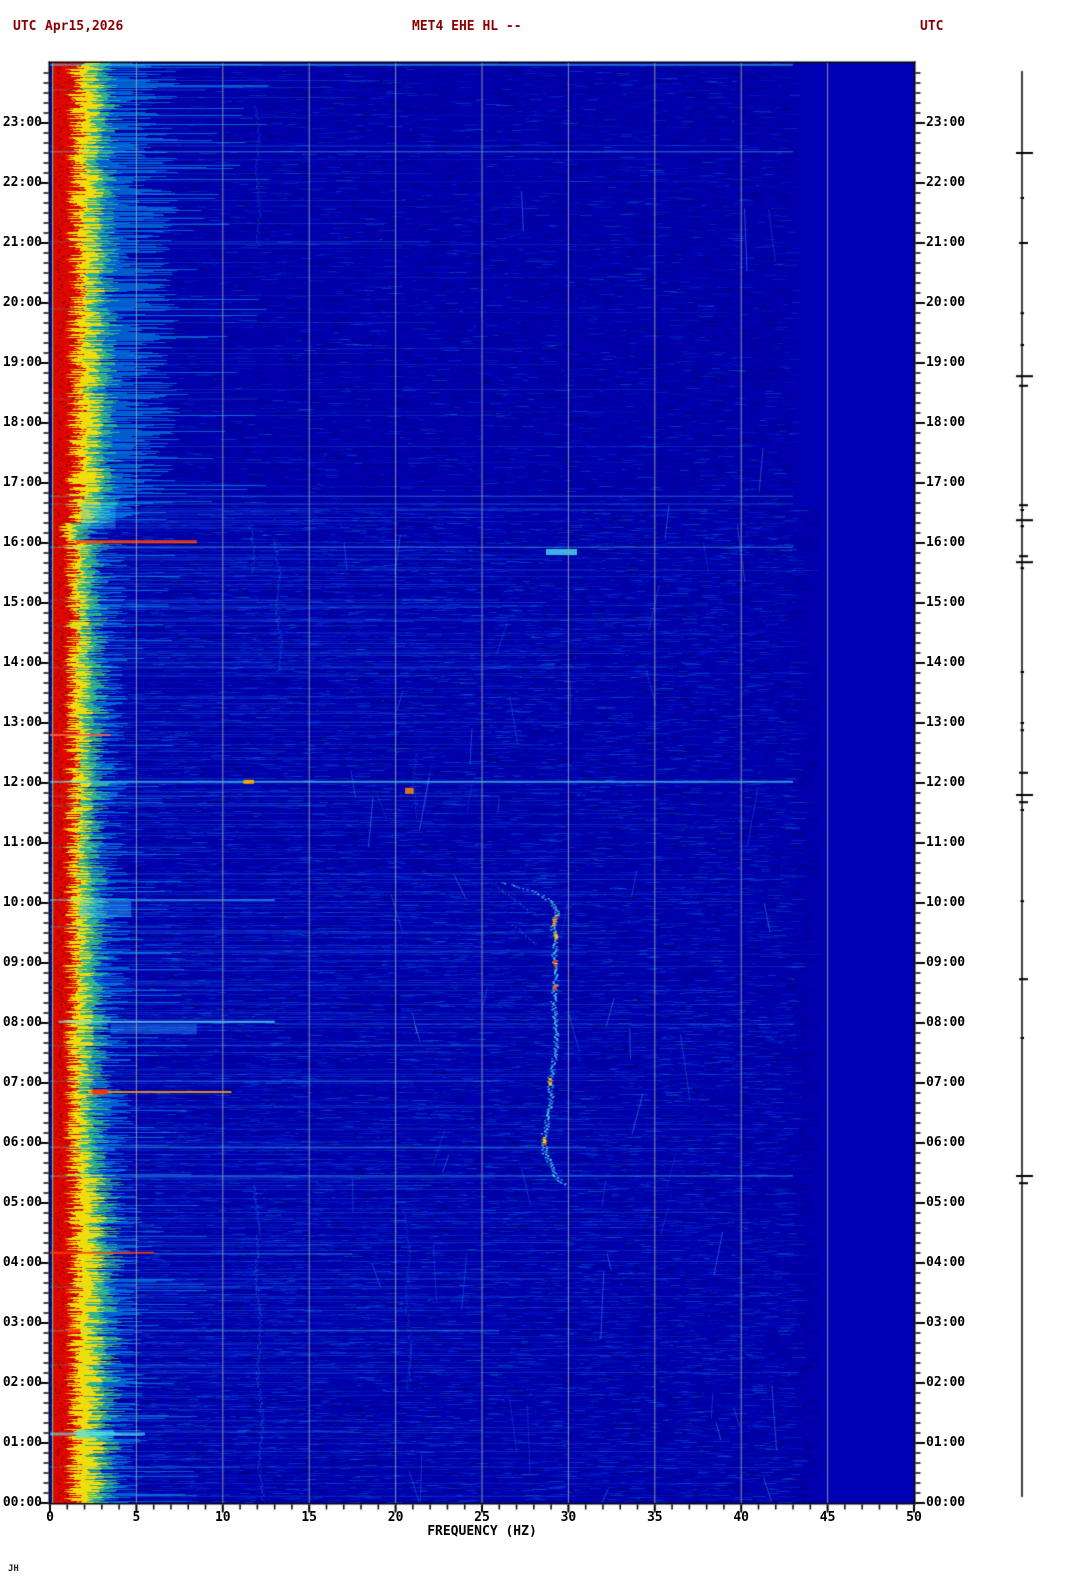 The image size is (1066, 1584). I want to click on footer-mark: JH, so click(13, 1569).